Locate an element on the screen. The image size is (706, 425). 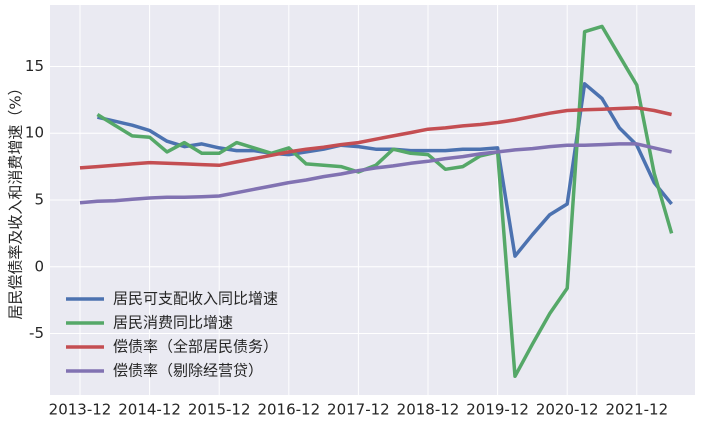
y-tick-label: -5 is located at coordinates (36, 333).